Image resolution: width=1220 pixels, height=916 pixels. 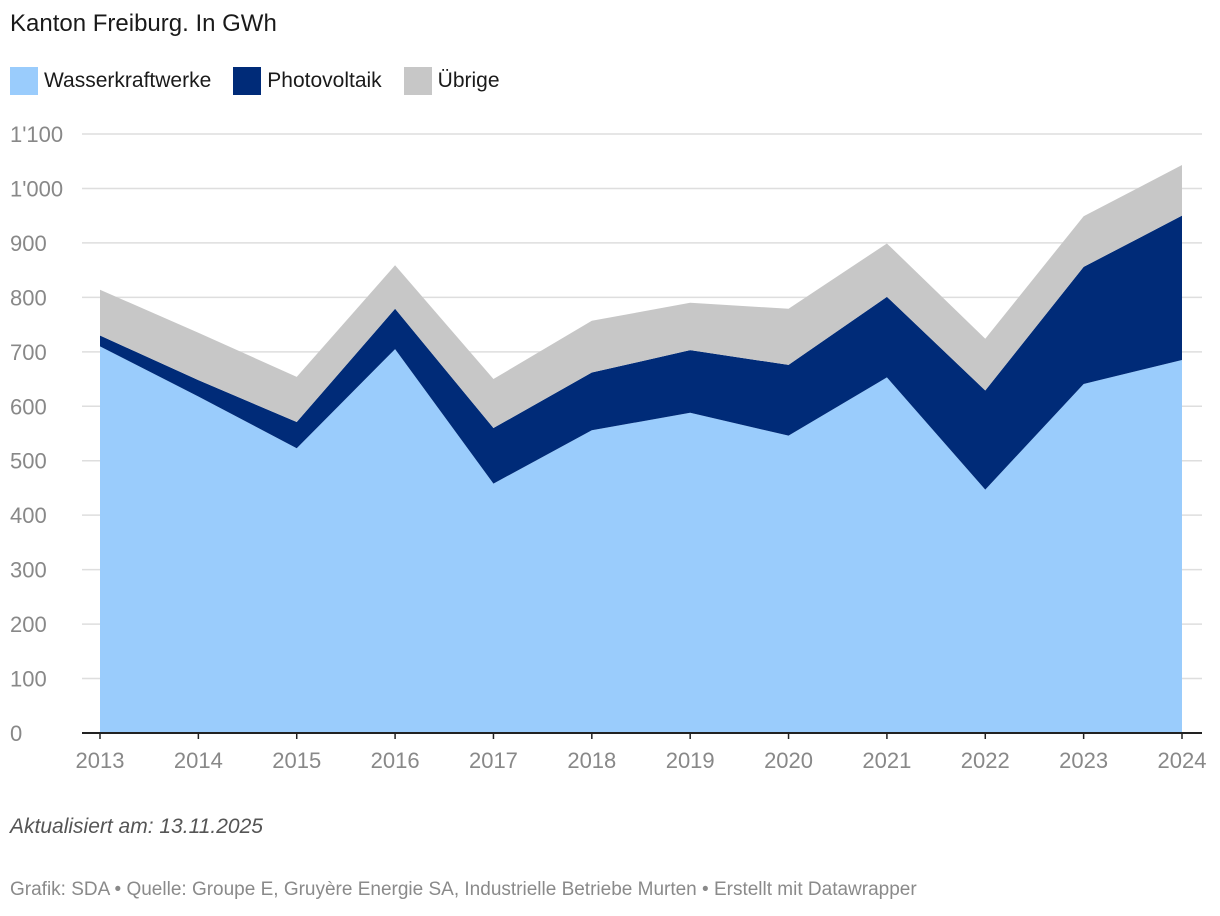 What do you see at coordinates (28, 461) in the screenshot?
I see `y-tick-label: 500` at bounding box center [28, 461].